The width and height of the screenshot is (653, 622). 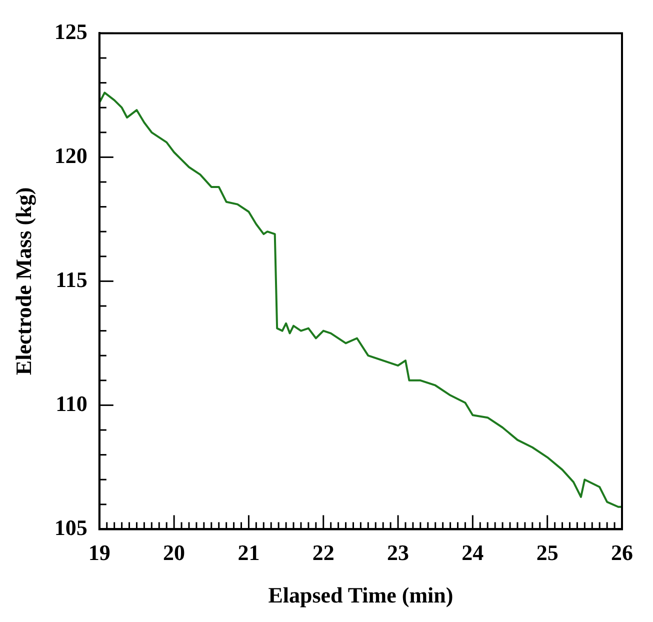 What do you see at coordinates (174, 553) in the screenshot?
I see `x-tick-label: 20` at bounding box center [174, 553].